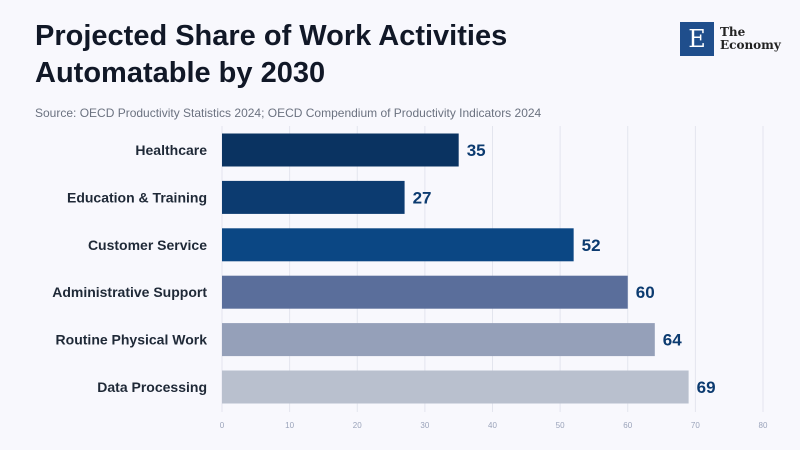 Image resolution: width=800 pixels, height=450 pixels. I want to click on category-label: Administrative Support, so click(129, 292).